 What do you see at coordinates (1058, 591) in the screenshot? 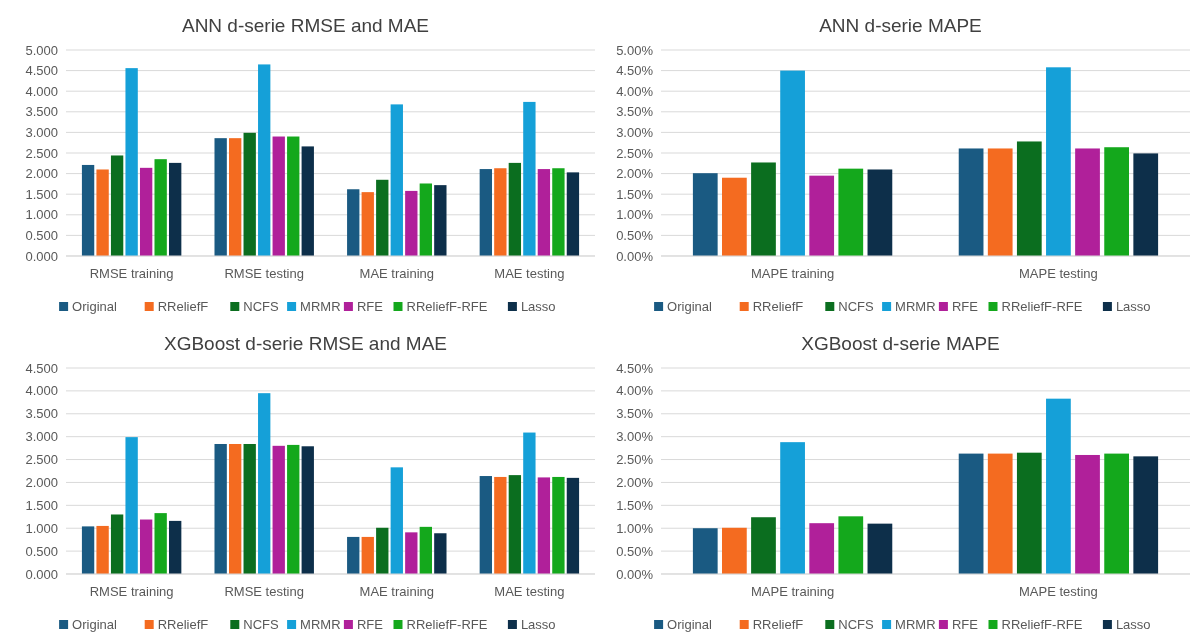
I see `x-tick-label: MAPE testing` at bounding box center [1058, 591].